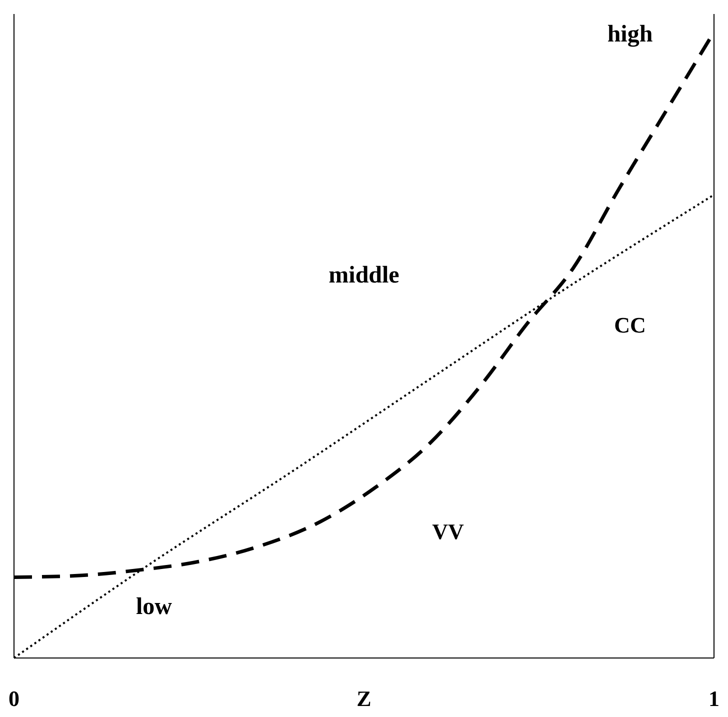 This screenshot has width=728, height=717. I want to click on annotation: low, so click(154, 607).